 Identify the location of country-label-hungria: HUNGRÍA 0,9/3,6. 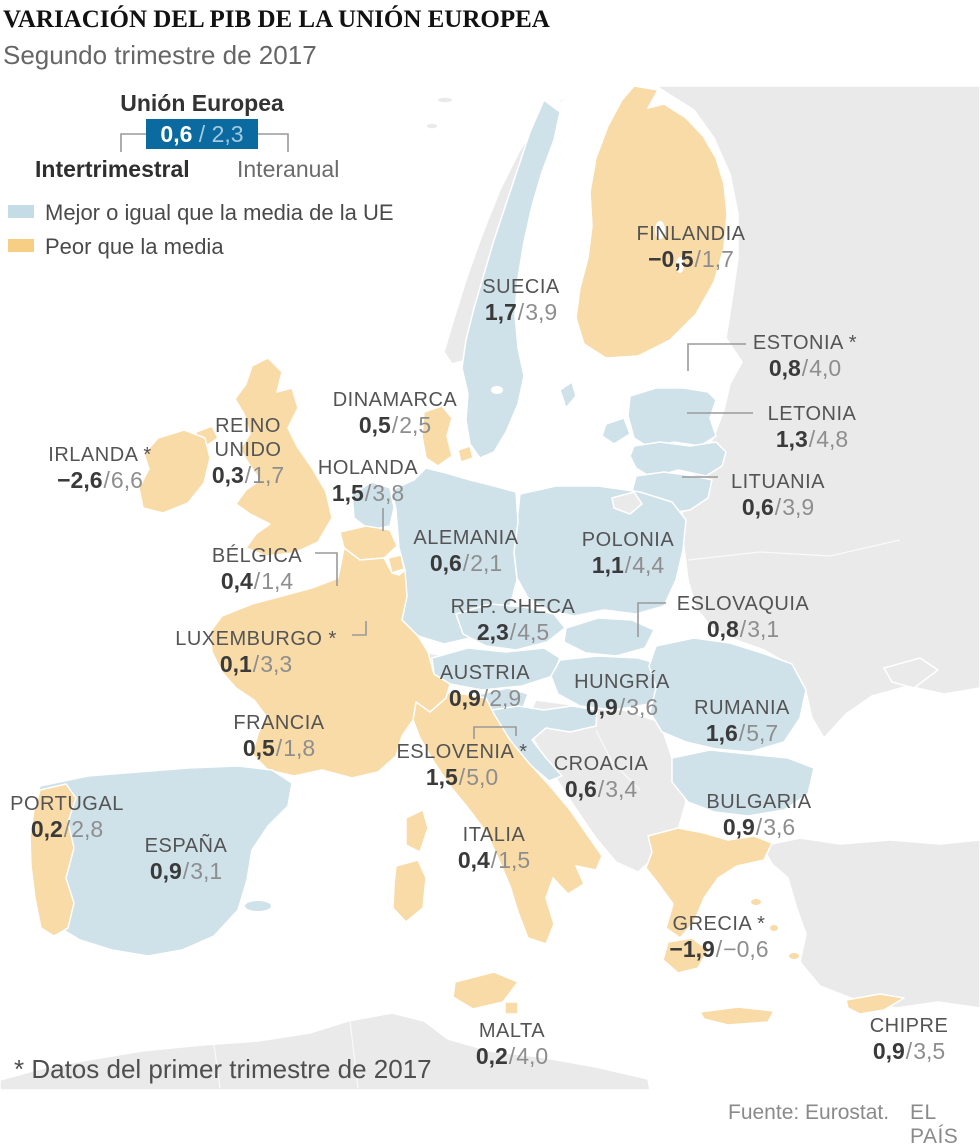
(622, 695).